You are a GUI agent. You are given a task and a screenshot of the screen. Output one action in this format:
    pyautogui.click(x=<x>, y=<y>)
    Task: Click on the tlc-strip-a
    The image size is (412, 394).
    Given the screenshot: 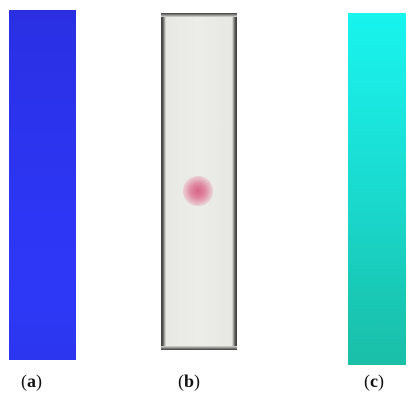 What is the action you would take?
    pyautogui.click(x=42, y=185)
    